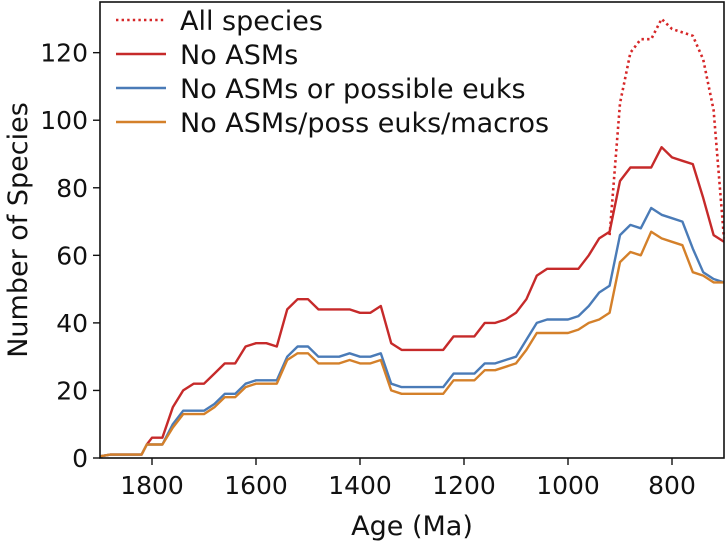 Image resolution: width=725 pixels, height=546 pixels. I want to click on x-axis-label: Age (Ma), so click(412, 526).